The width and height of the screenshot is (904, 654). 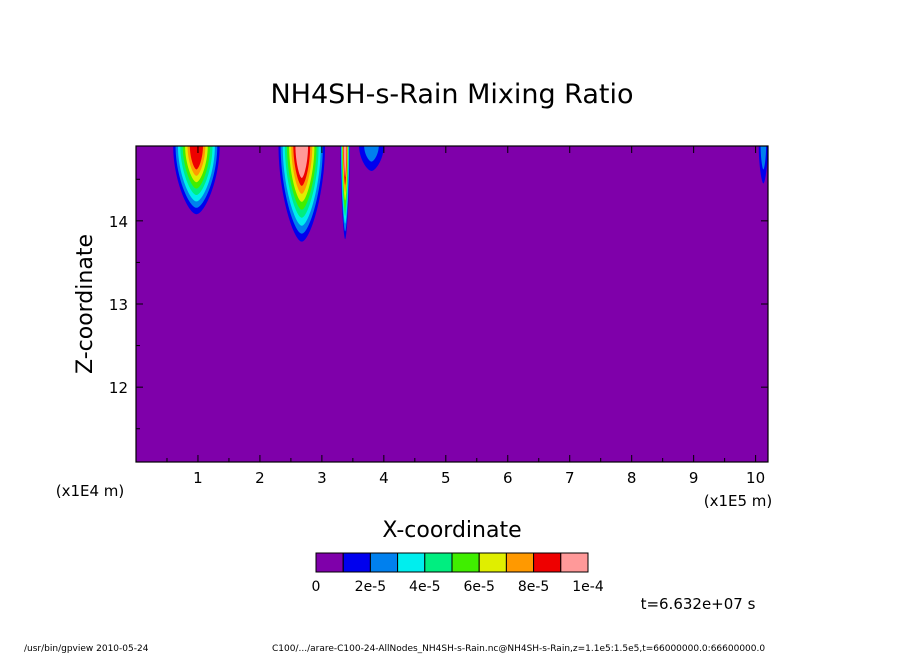 What do you see at coordinates (118, 388) in the screenshot?
I see `y-tick-label-0: 12` at bounding box center [118, 388].